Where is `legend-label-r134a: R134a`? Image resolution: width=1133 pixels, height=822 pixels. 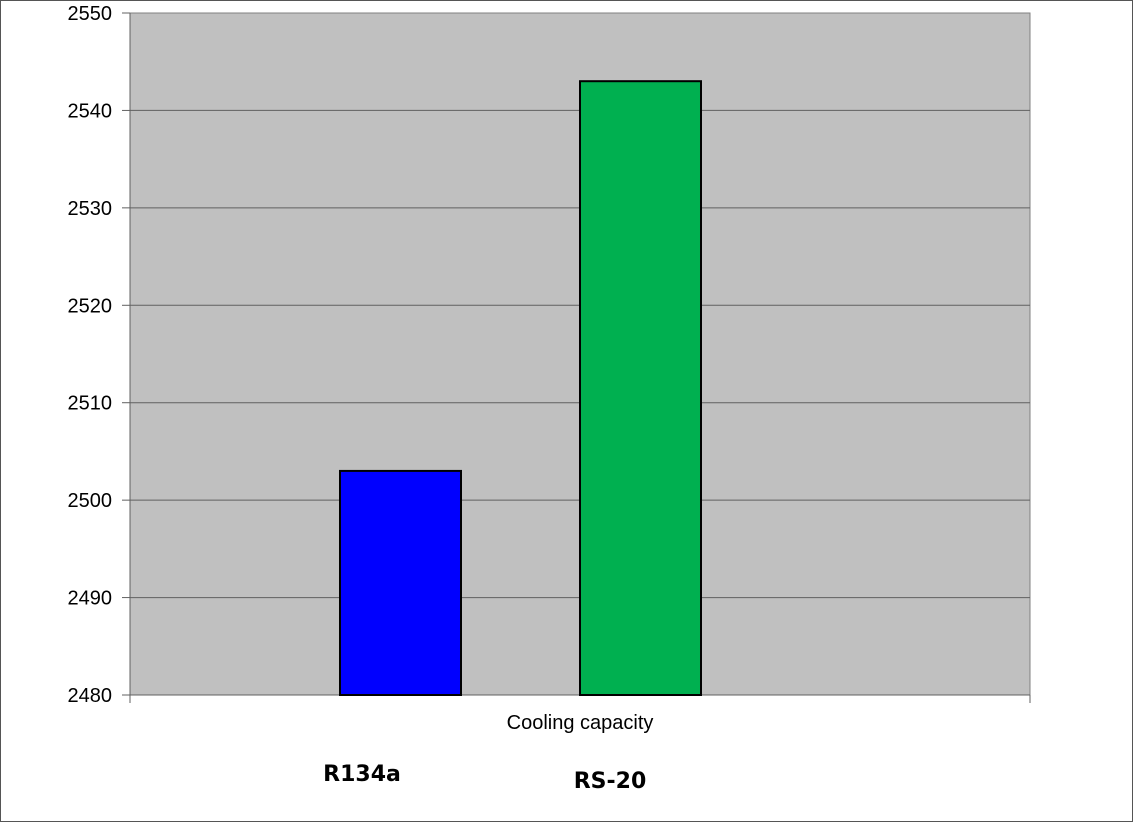 legend-label-r134a: R134a is located at coordinates (362, 774).